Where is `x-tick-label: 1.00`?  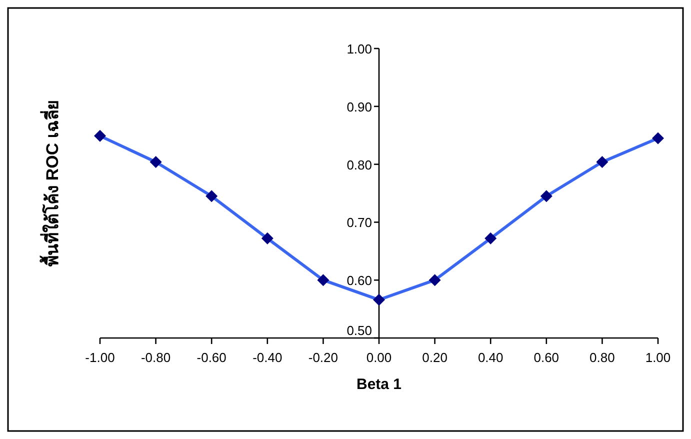 x-tick-label: 1.00 is located at coordinates (658, 357).